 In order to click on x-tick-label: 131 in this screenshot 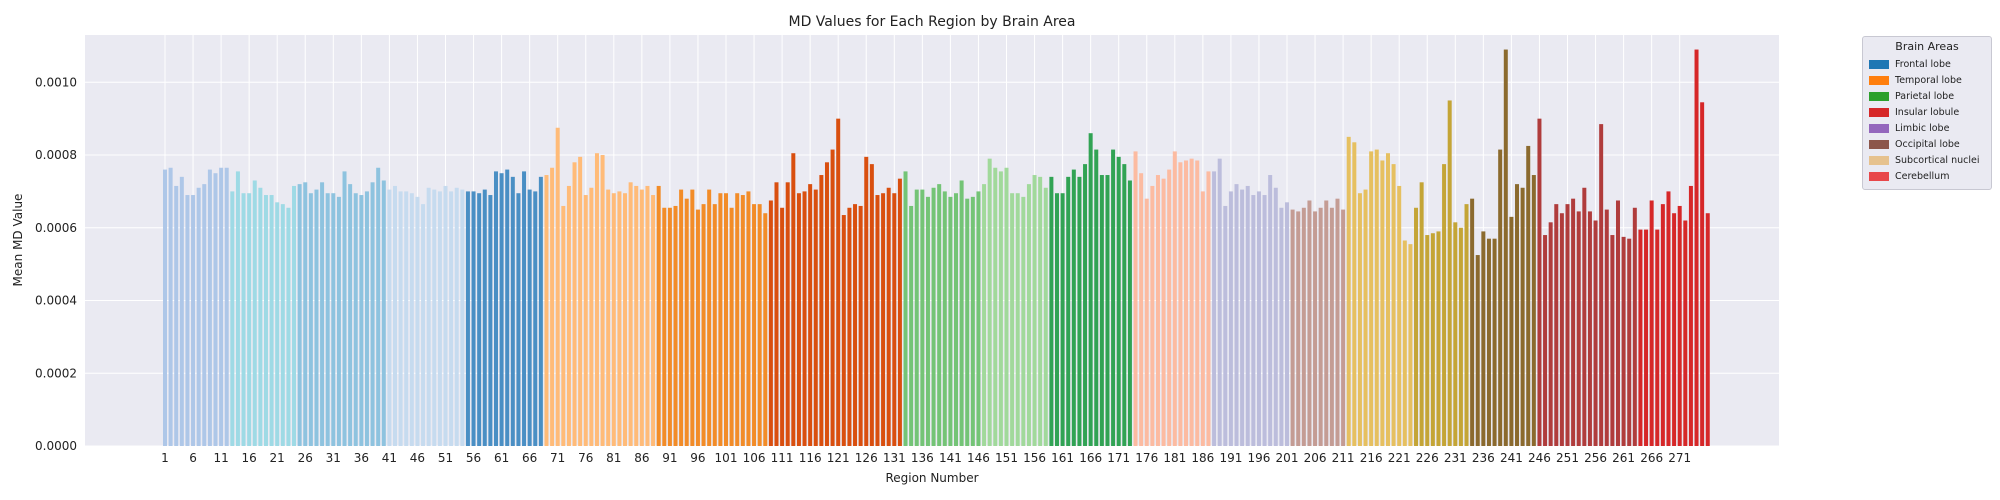, I will do `click(894, 458)`.